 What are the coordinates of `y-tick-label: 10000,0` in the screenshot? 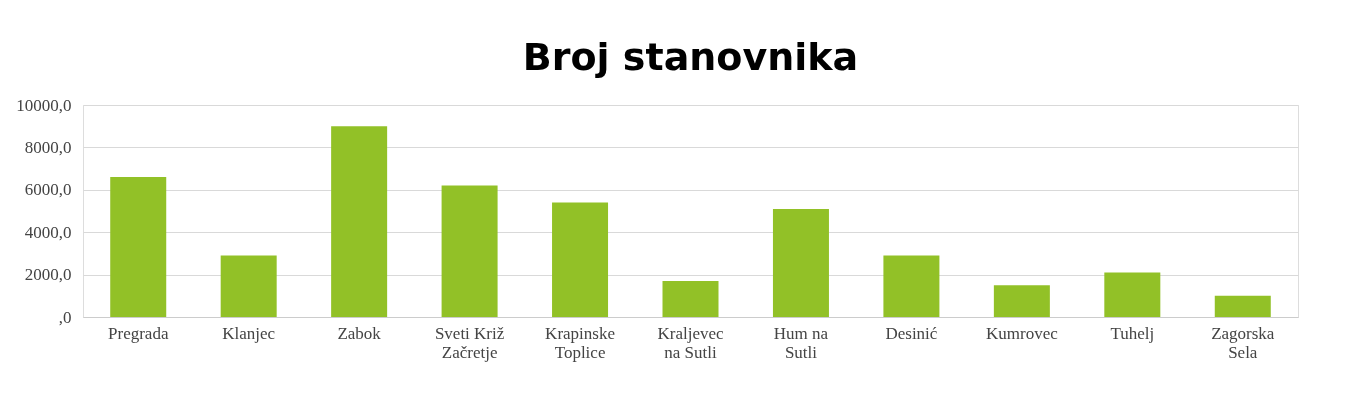 It's located at (44, 105).